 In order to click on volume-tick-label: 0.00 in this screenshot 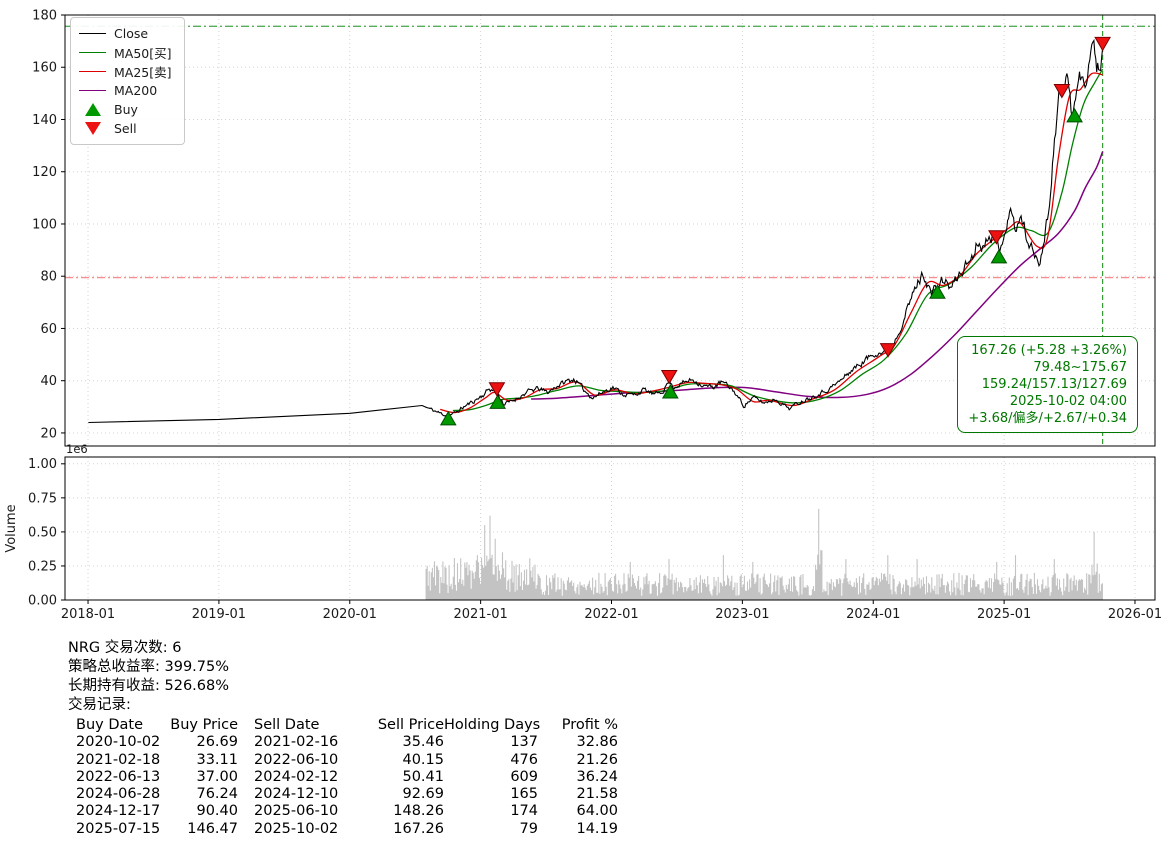, I will do `click(42, 600)`.